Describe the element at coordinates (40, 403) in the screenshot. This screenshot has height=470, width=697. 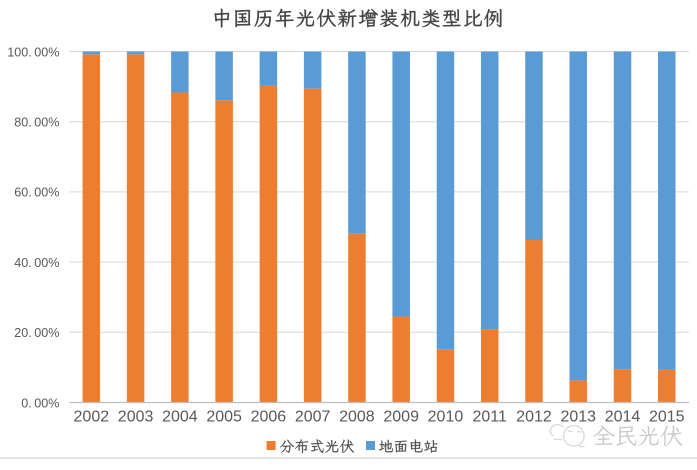
I see `svg-text: 0. 00%` at that location.